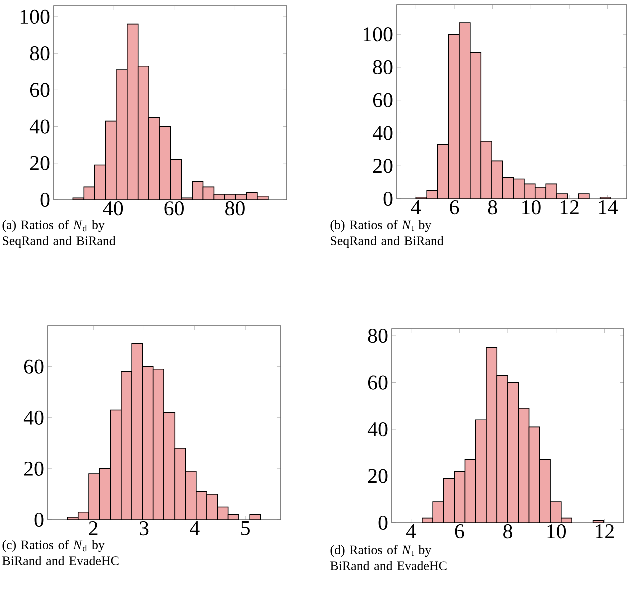  What do you see at coordinates (144, 529) in the screenshot?
I see `x-tick-label: 3` at bounding box center [144, 529].